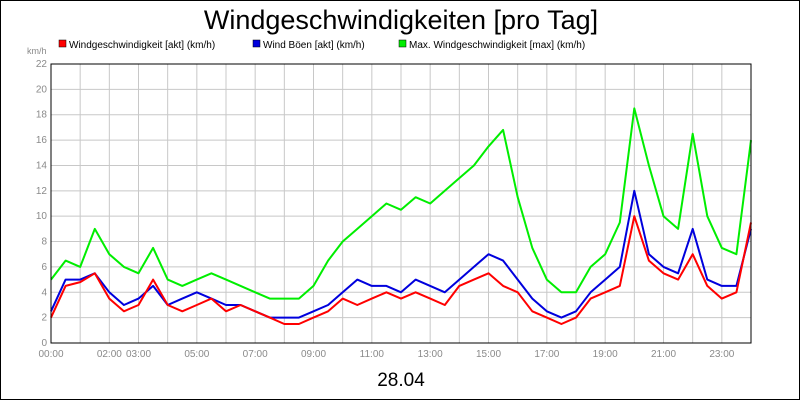 The image size is (800, 401). I want to click on y-tick-label: 2, so click(44, 318).